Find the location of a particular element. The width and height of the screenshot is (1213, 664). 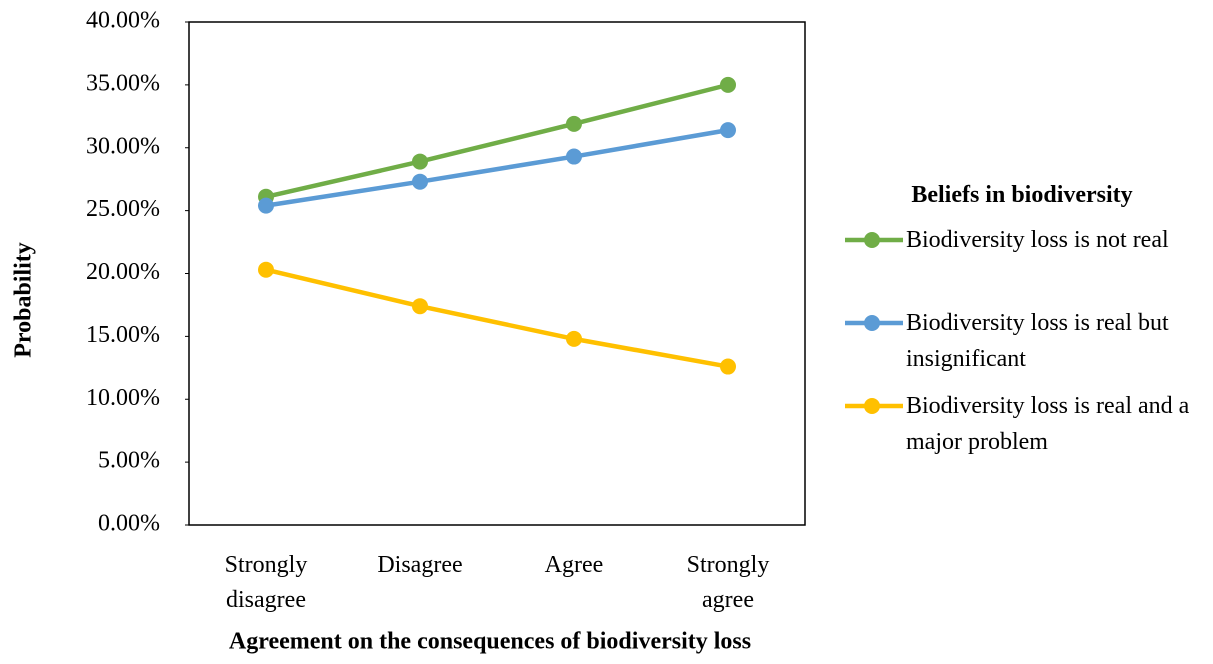

y-tick-label: 40.00% is located at coordinates (123, 21).